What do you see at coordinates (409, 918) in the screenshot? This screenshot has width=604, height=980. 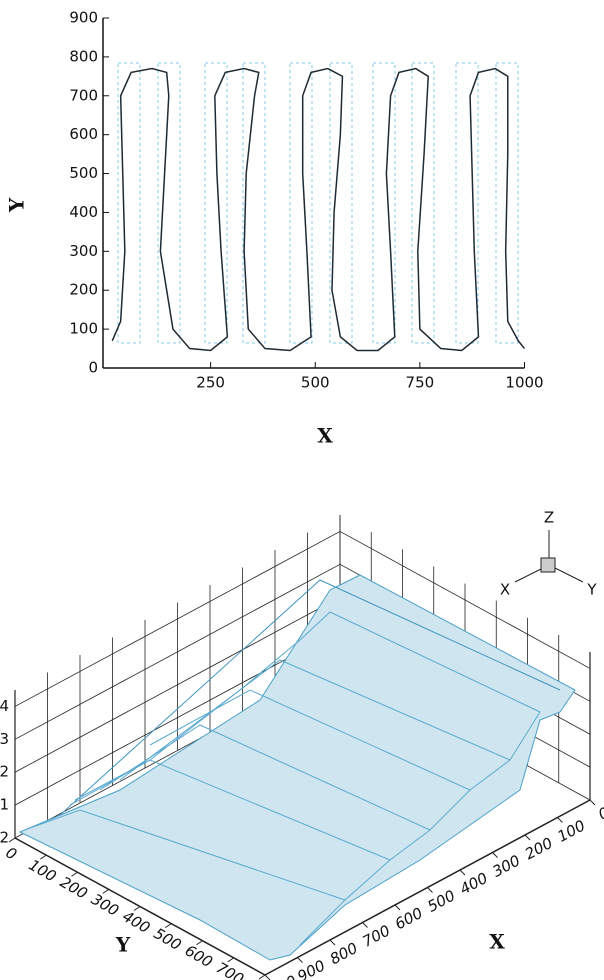 I see `x-tick-label: 600` at bounding box center [409, 918].